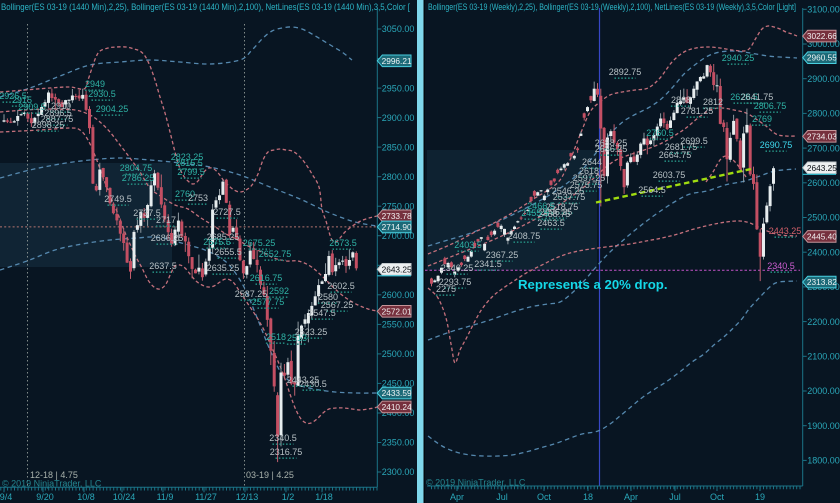  I want to click on svg-text: 2618, so click(589, 171).